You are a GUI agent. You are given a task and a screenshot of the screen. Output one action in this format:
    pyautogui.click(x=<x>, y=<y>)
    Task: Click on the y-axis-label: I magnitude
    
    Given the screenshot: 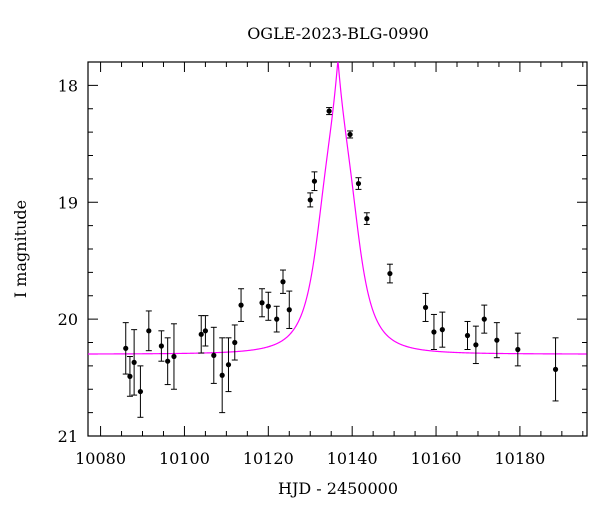 What is the action you would take?
    pyautogui.click(x=20, y=249)
    